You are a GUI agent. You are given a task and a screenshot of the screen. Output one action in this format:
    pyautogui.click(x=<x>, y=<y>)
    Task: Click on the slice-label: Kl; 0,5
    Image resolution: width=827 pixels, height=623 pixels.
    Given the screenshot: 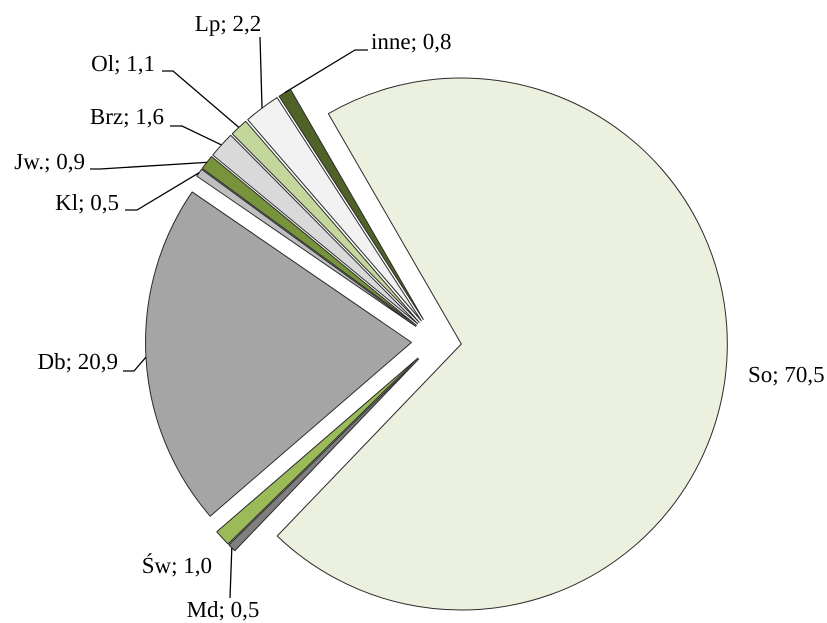 What is the action you would take?
    pyautogui.click(x=87, y=203)
    